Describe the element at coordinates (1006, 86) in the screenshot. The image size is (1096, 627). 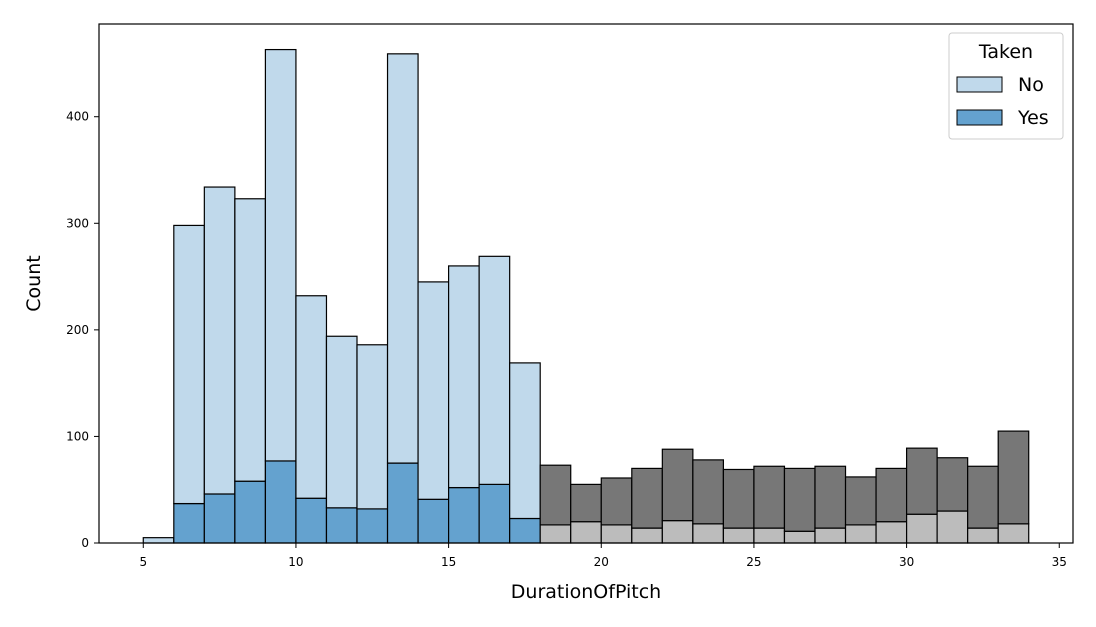
I see `legend: Taken No Yes` at that location.